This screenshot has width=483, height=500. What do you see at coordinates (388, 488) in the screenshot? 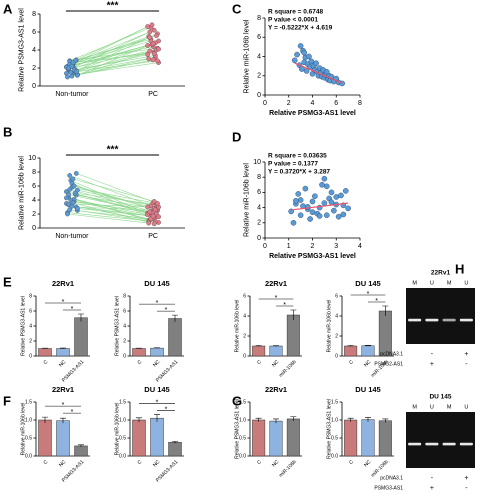
I see `row-label: PSMG3-AS1` at bounding box center [388, 488].